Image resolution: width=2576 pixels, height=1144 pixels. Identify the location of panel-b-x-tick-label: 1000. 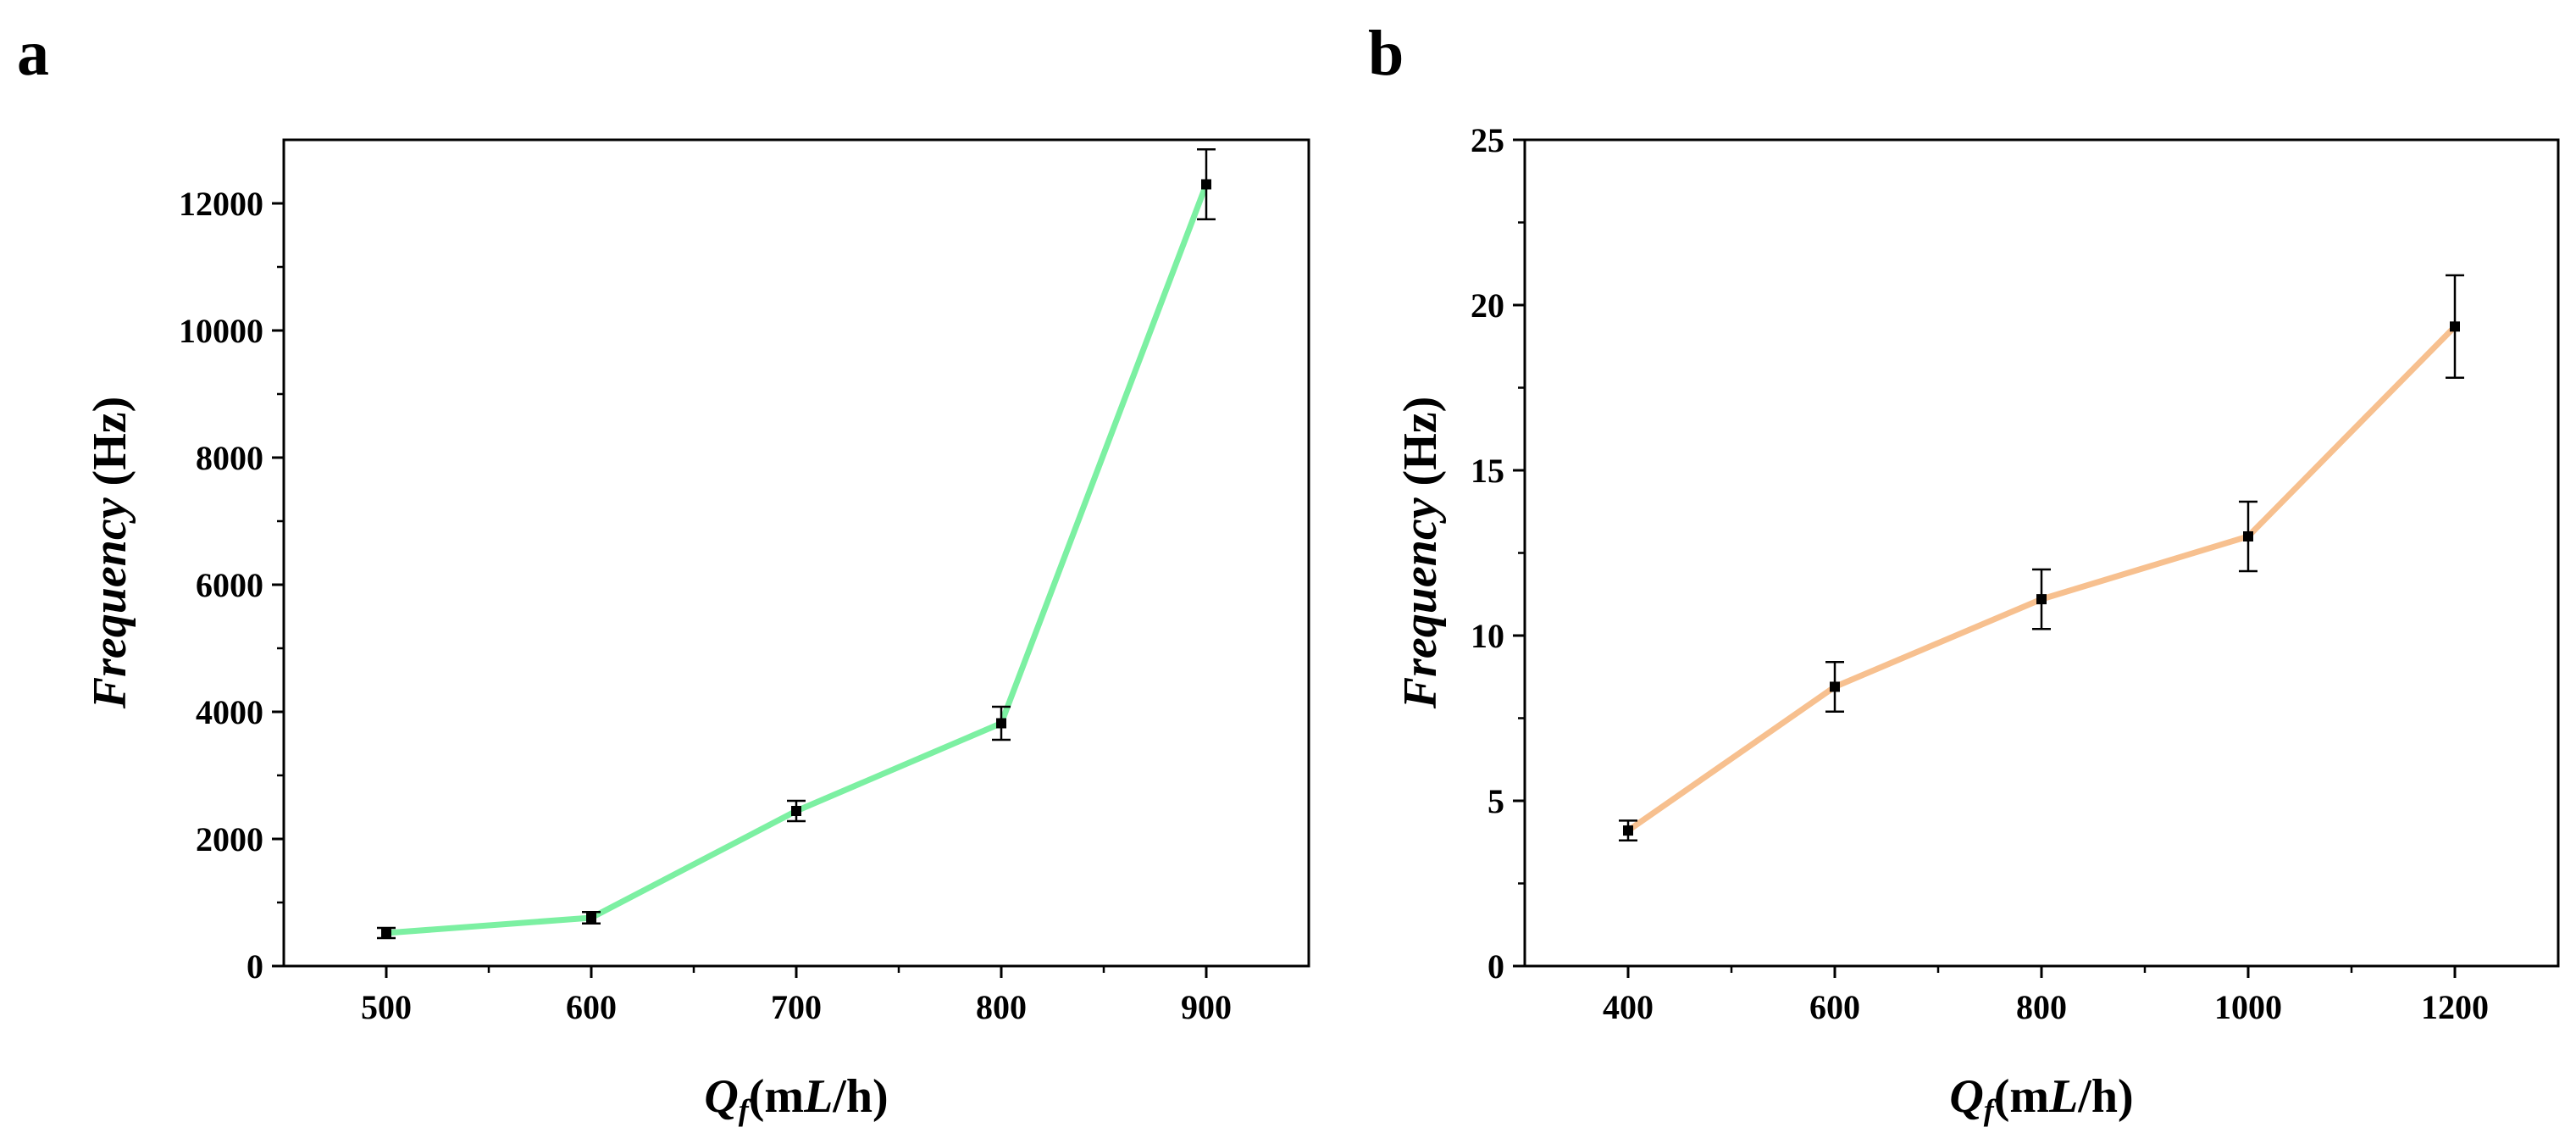
(2248, 1007).